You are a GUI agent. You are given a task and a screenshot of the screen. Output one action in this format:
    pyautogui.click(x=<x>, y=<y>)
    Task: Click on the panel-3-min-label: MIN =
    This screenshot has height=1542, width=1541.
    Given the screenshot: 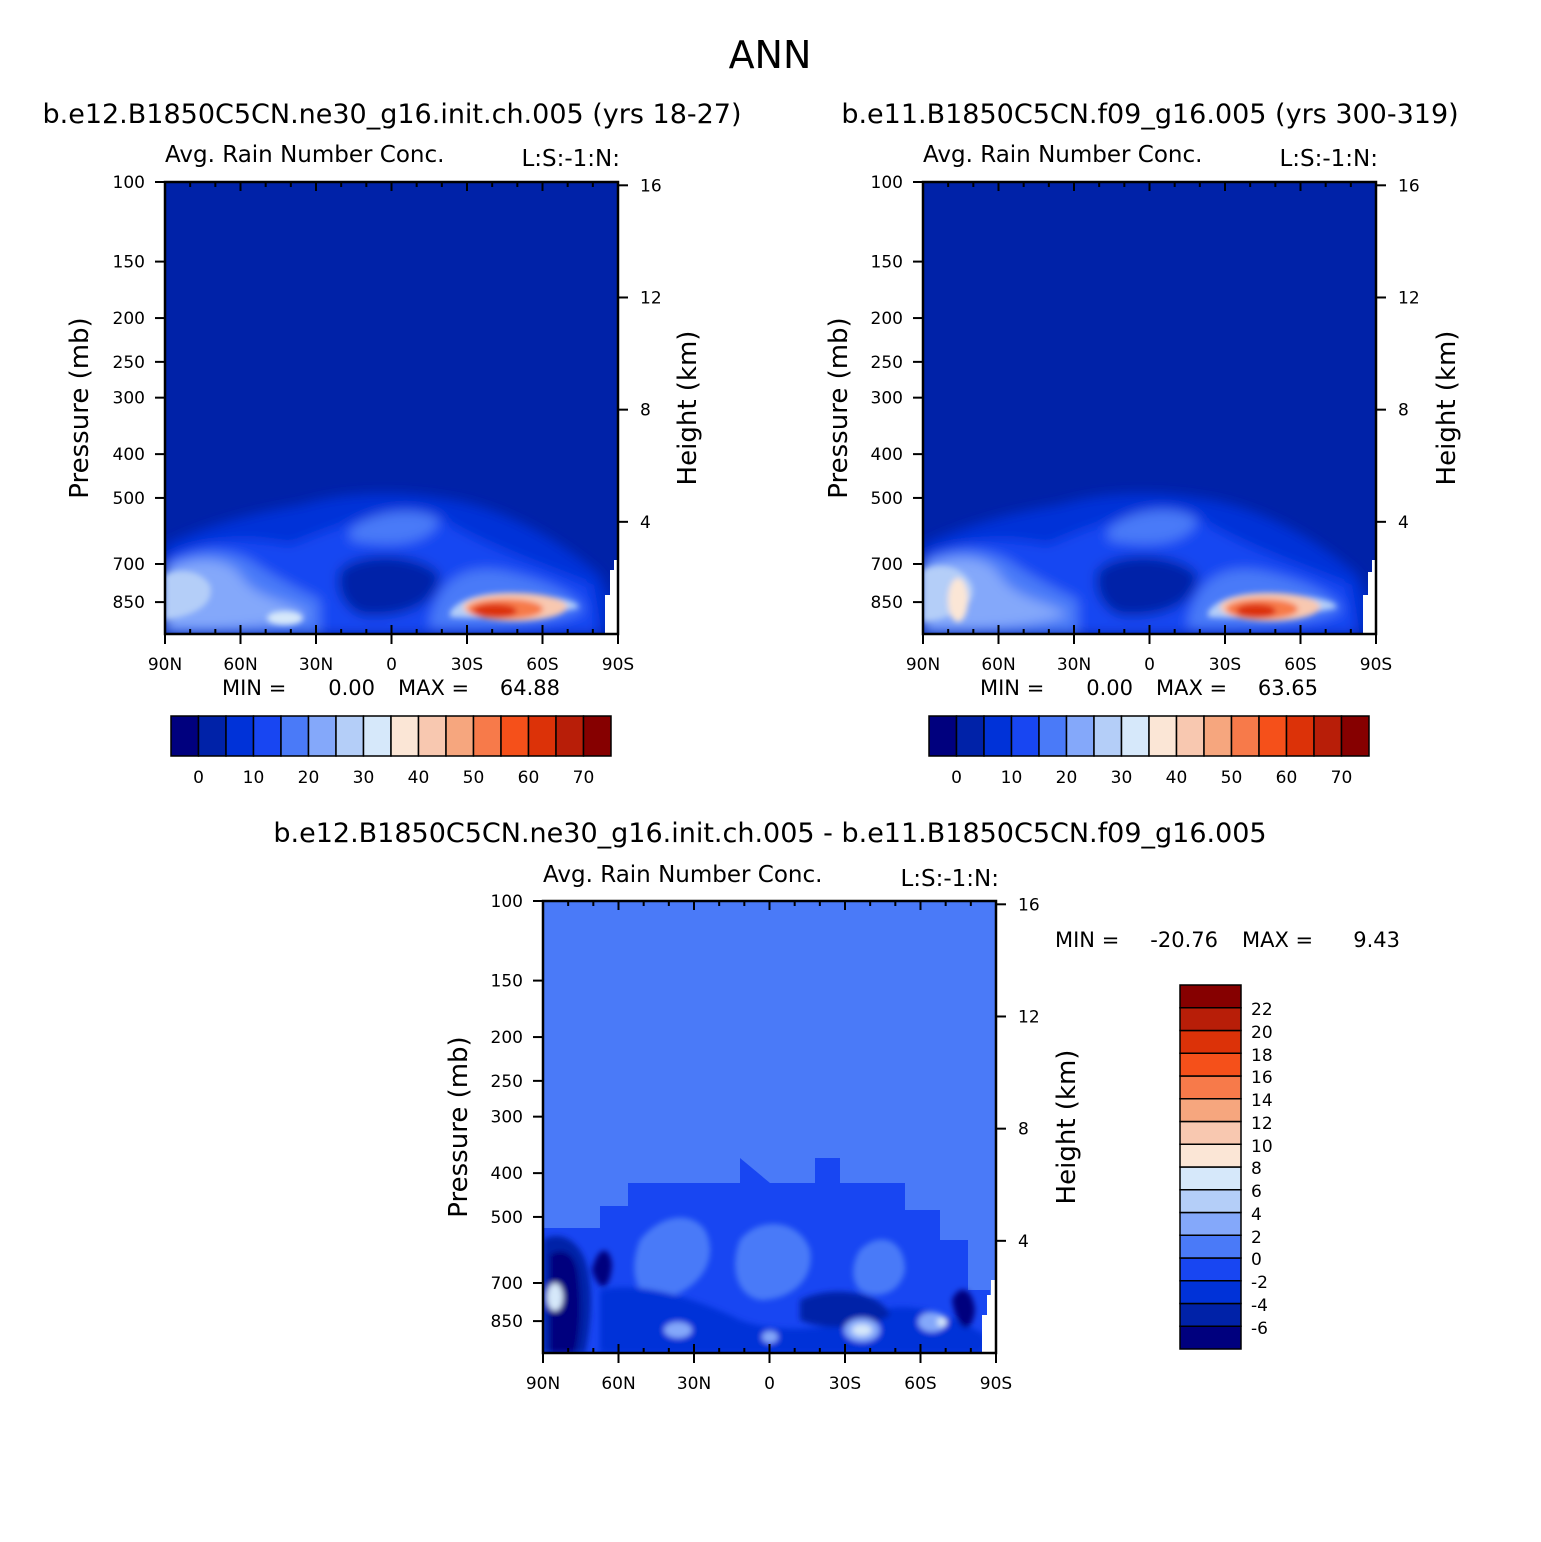 What is the action you would take?
    pyautogui.click(x=1087, y=940)
    